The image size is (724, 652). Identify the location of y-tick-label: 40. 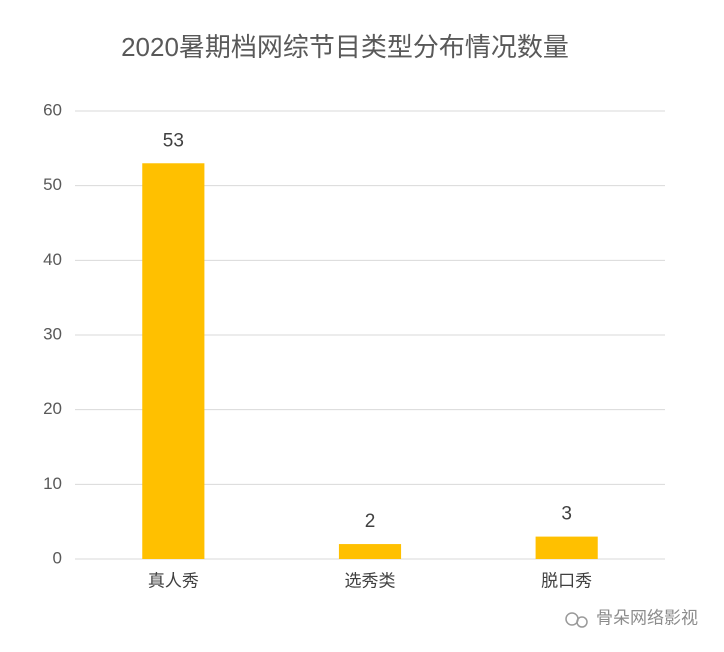
(52, 259).